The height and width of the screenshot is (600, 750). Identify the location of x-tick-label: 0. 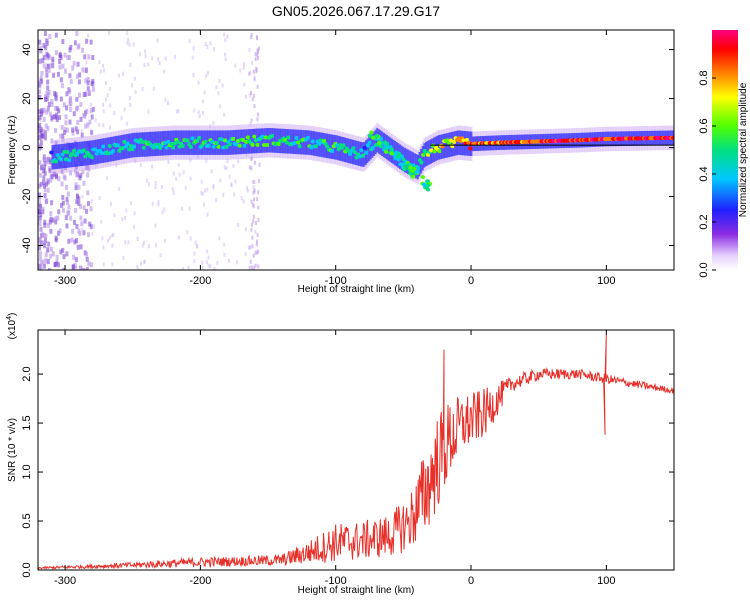
(471, 281).